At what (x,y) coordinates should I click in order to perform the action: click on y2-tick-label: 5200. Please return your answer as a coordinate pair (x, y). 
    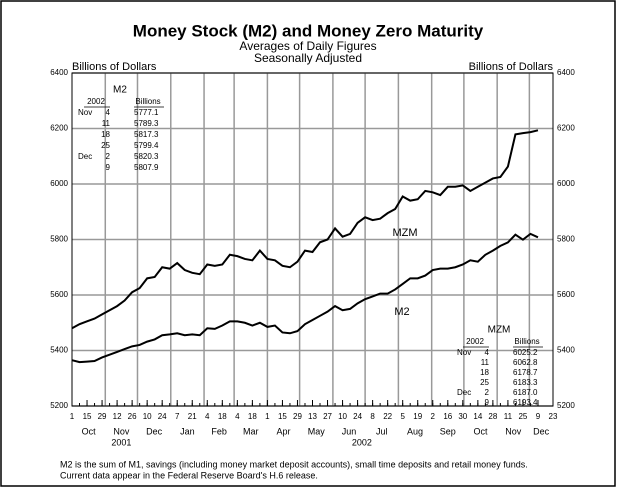
    Looking at the image, I should click on (566, 405).